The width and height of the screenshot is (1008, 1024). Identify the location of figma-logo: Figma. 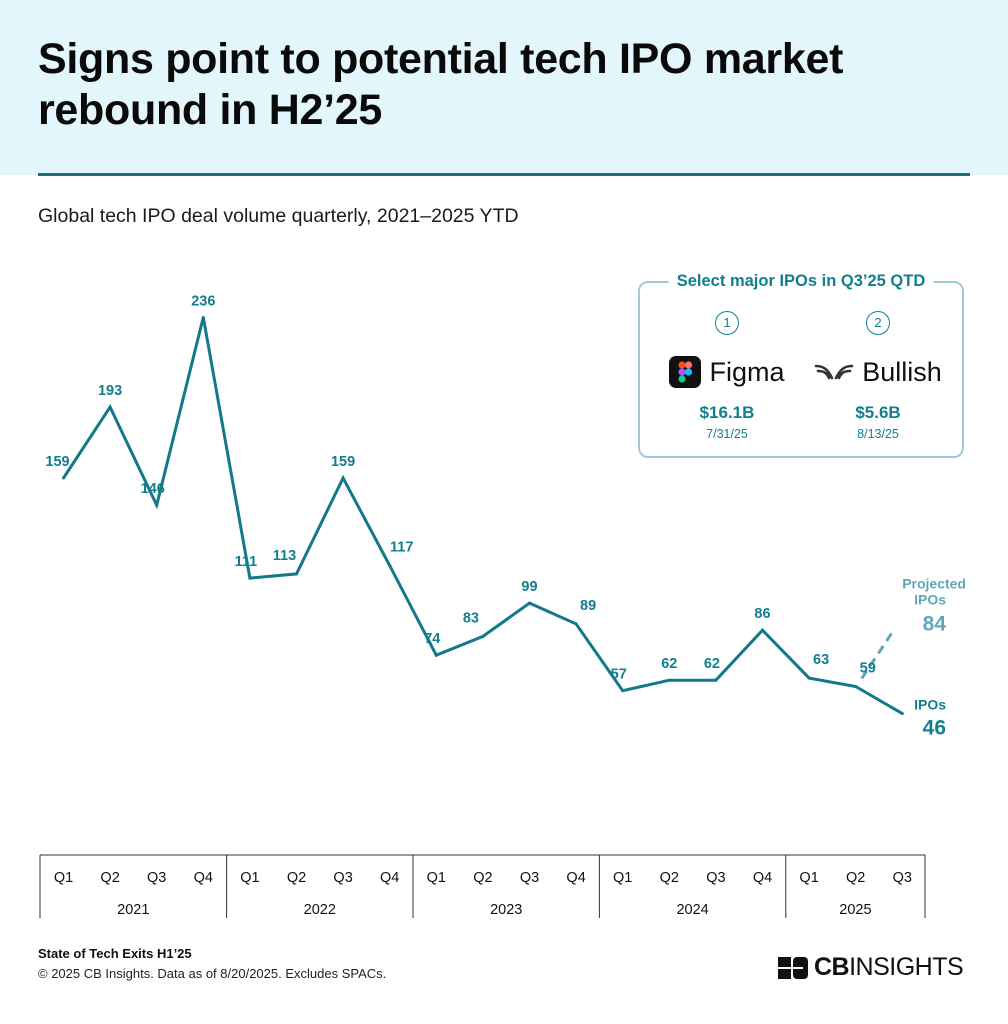
(727, 372).